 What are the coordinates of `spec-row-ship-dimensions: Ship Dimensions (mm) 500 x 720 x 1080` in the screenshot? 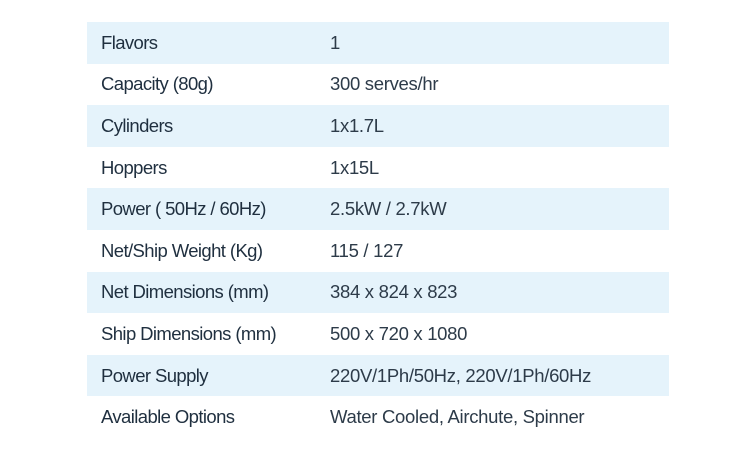 It's located at (378, 334).